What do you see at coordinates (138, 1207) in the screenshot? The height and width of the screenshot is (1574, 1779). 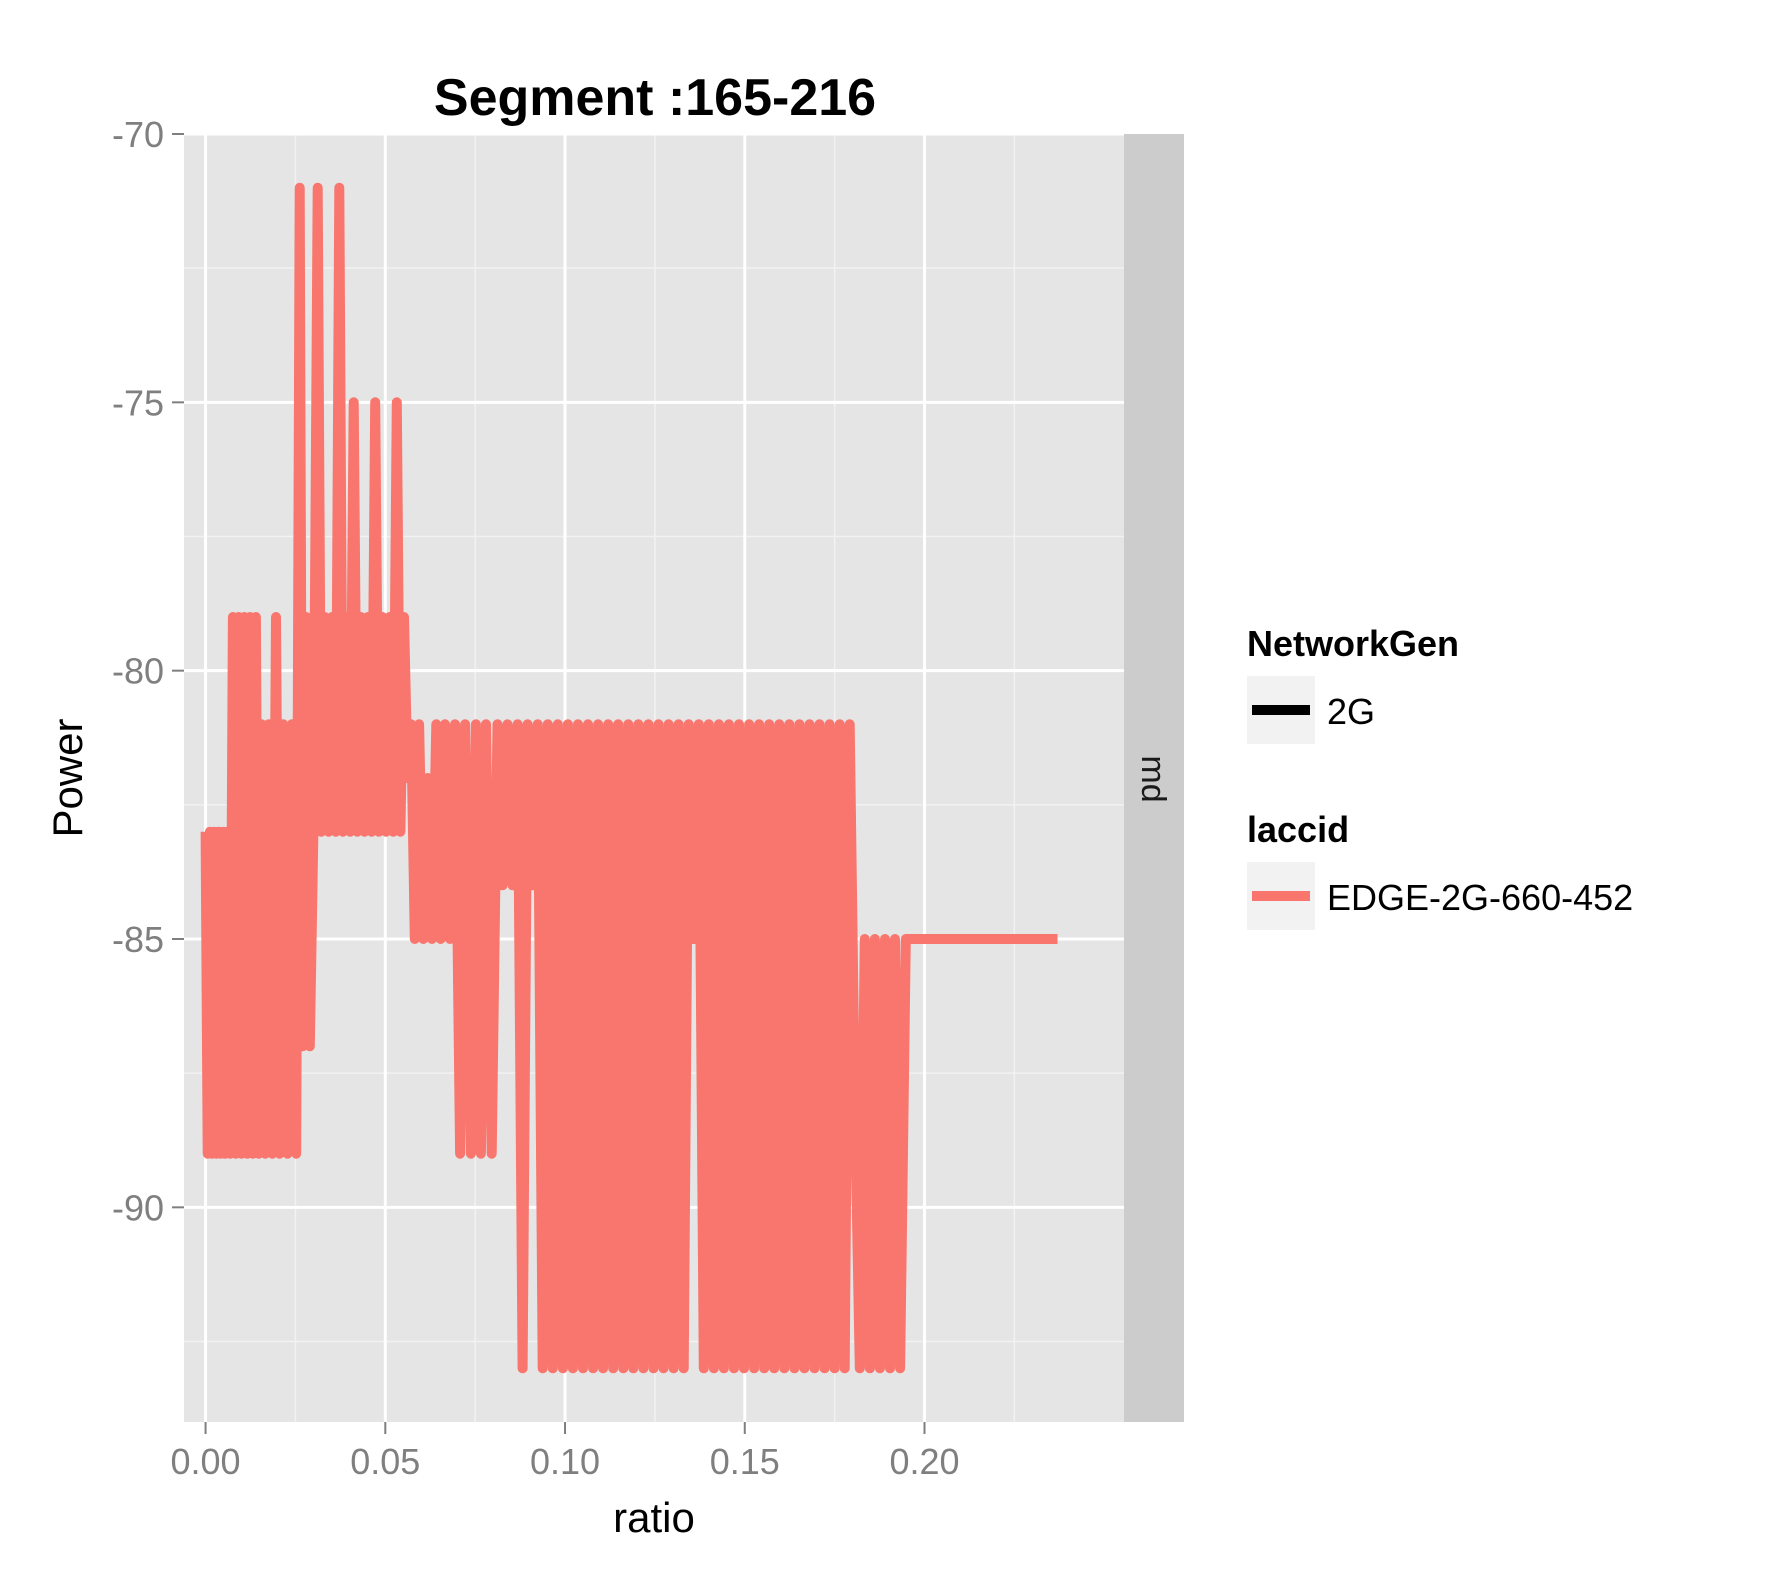 I see `y-tick-label: -90` at bounding box center [138, 1207].